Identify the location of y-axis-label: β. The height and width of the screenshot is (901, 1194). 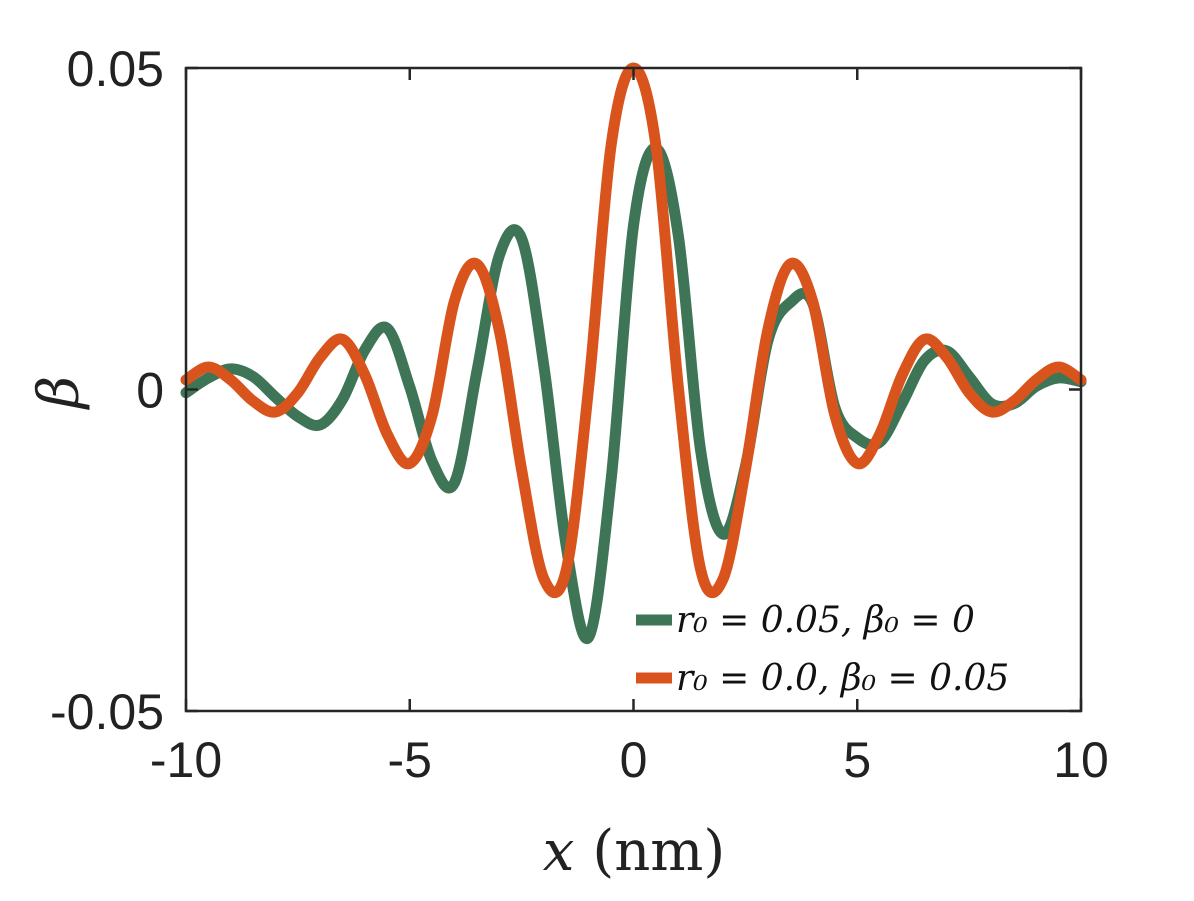
(59, 393).